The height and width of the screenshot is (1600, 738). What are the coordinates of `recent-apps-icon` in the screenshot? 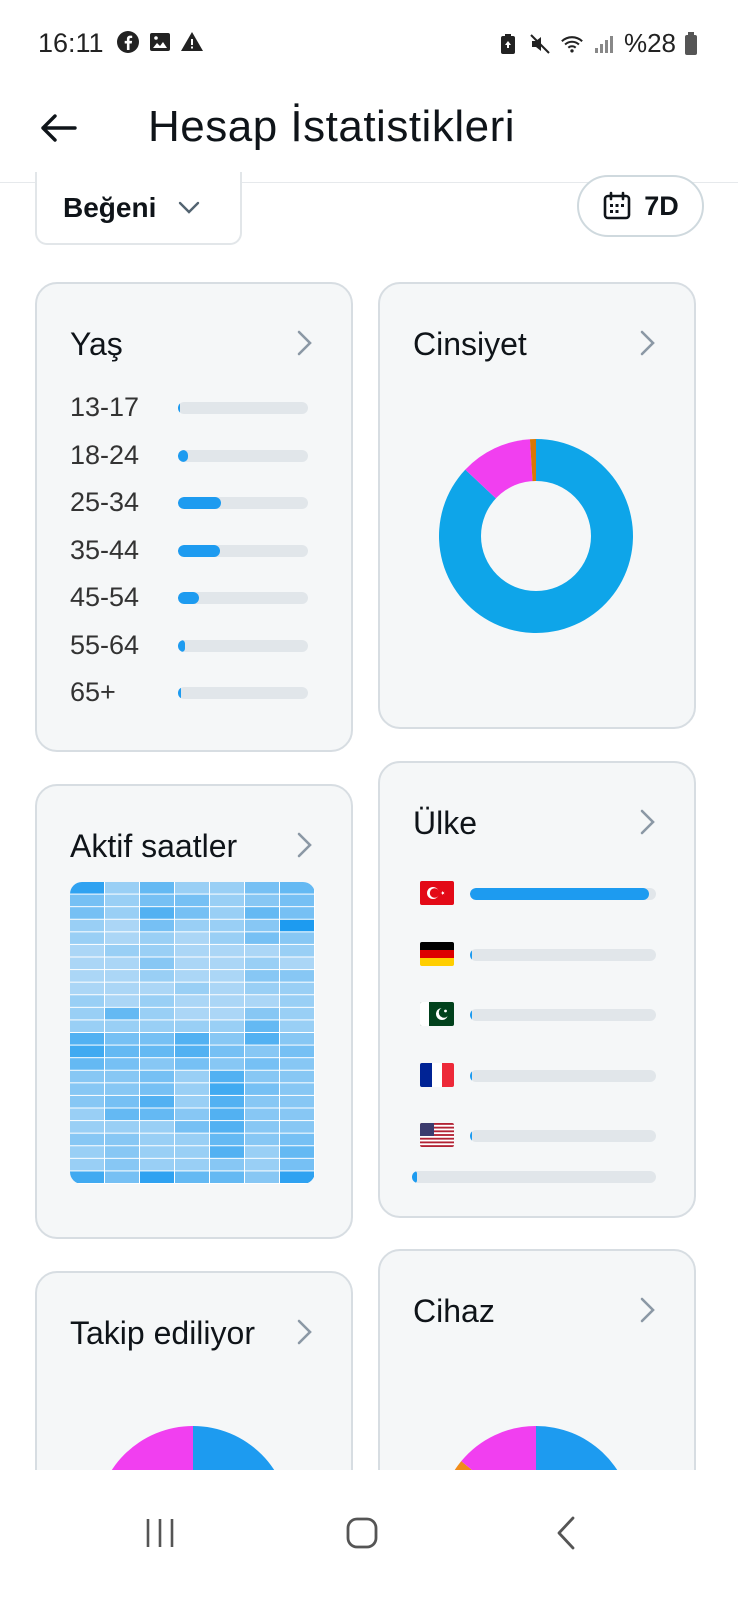 It's located at (160, 1533).